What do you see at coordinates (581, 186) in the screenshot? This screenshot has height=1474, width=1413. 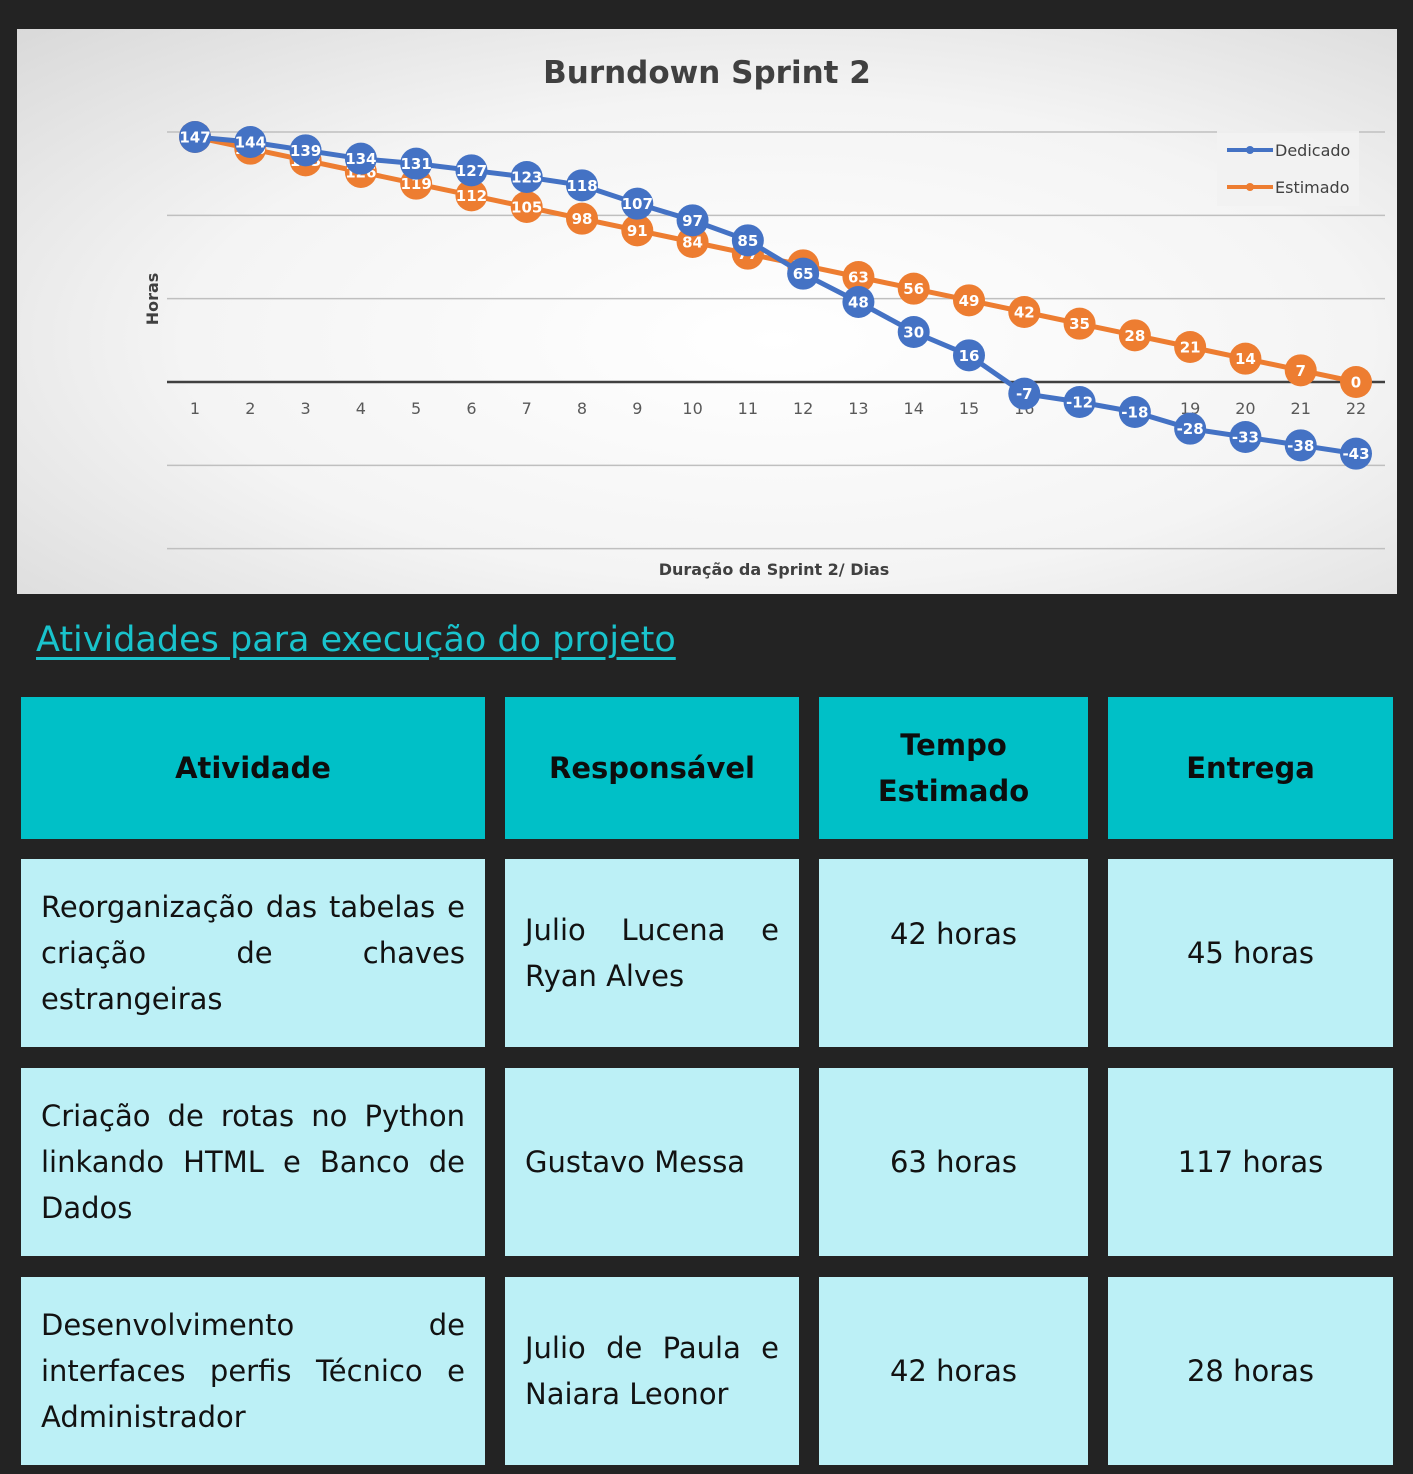 I see `data-label: 118` at bounding box center [581, 186].